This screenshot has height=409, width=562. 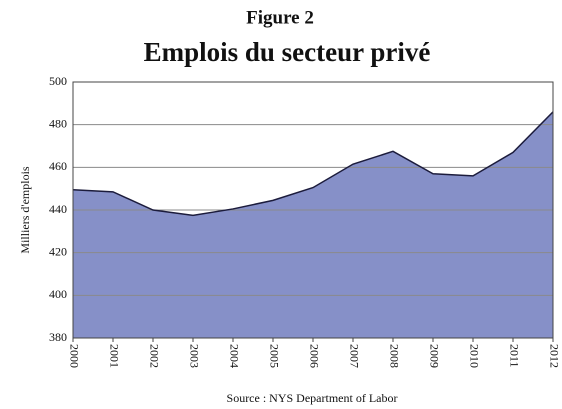 What do you see at coordinates (312, 398) in the screenshot?
I see `source: Source : NYS Department of Labor` at bounding box center [312, 398].